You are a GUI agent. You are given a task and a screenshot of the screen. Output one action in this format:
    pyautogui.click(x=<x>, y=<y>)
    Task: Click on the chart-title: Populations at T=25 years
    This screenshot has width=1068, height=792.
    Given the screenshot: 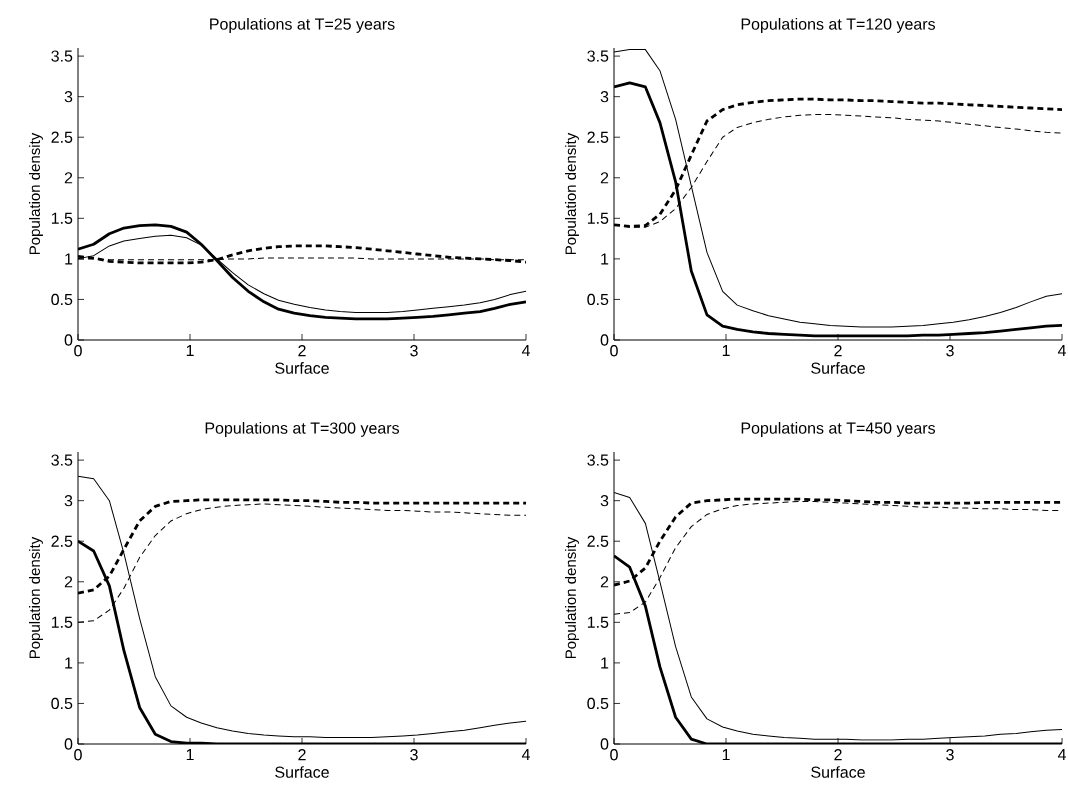 What is the action you would take?
    pyautogui.click(x=302, y=25)
    